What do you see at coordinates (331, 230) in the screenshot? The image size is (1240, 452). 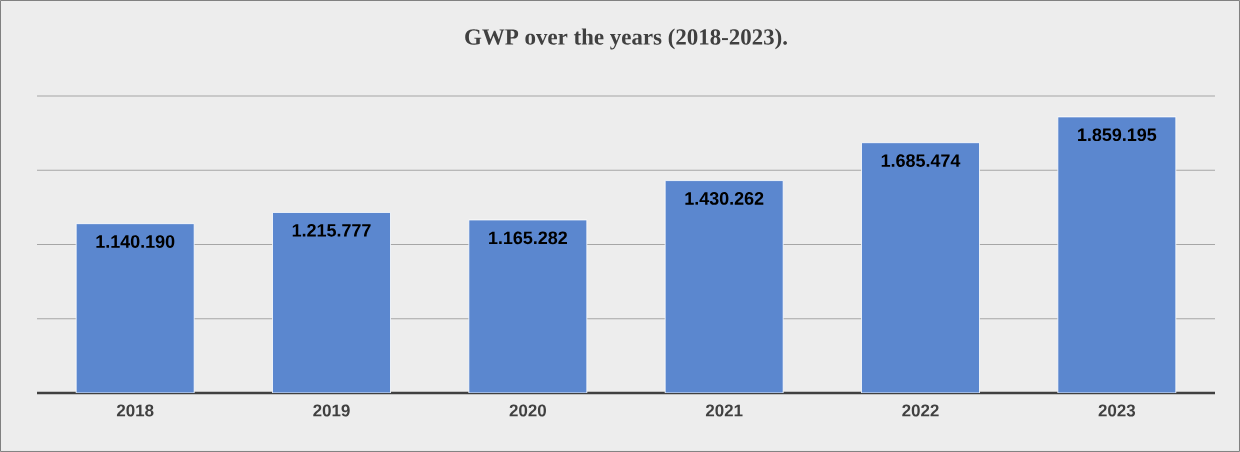 I see `data-label: 1.215.777` at bounding box center [331, 230].